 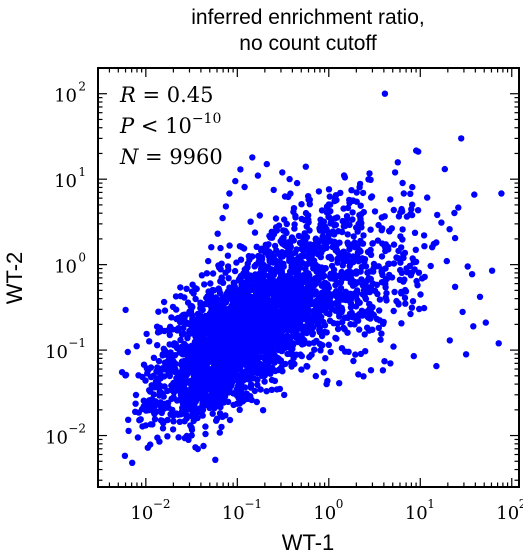 I want to click on y-tick-exponent: 2, so click(x=82, y=87).